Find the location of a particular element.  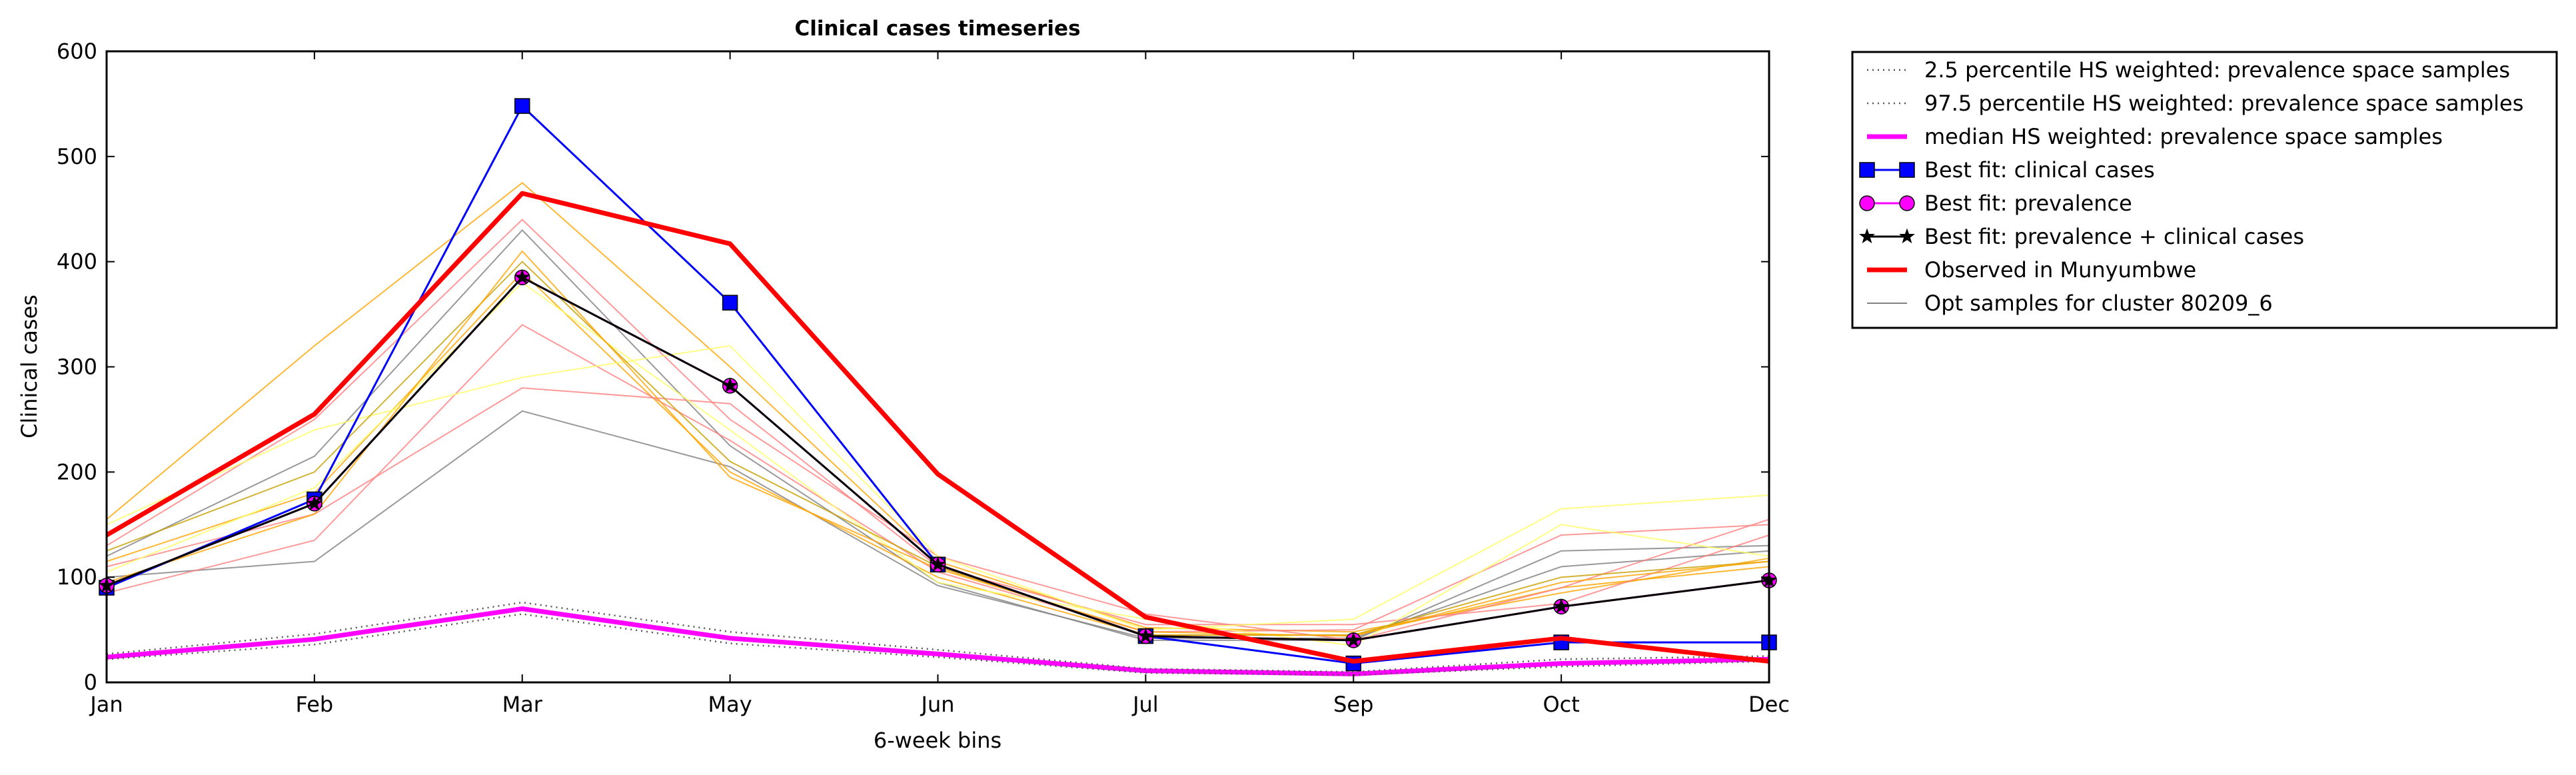

chart-title: Clinical cases timeseries is located at coordinates (937, 29).